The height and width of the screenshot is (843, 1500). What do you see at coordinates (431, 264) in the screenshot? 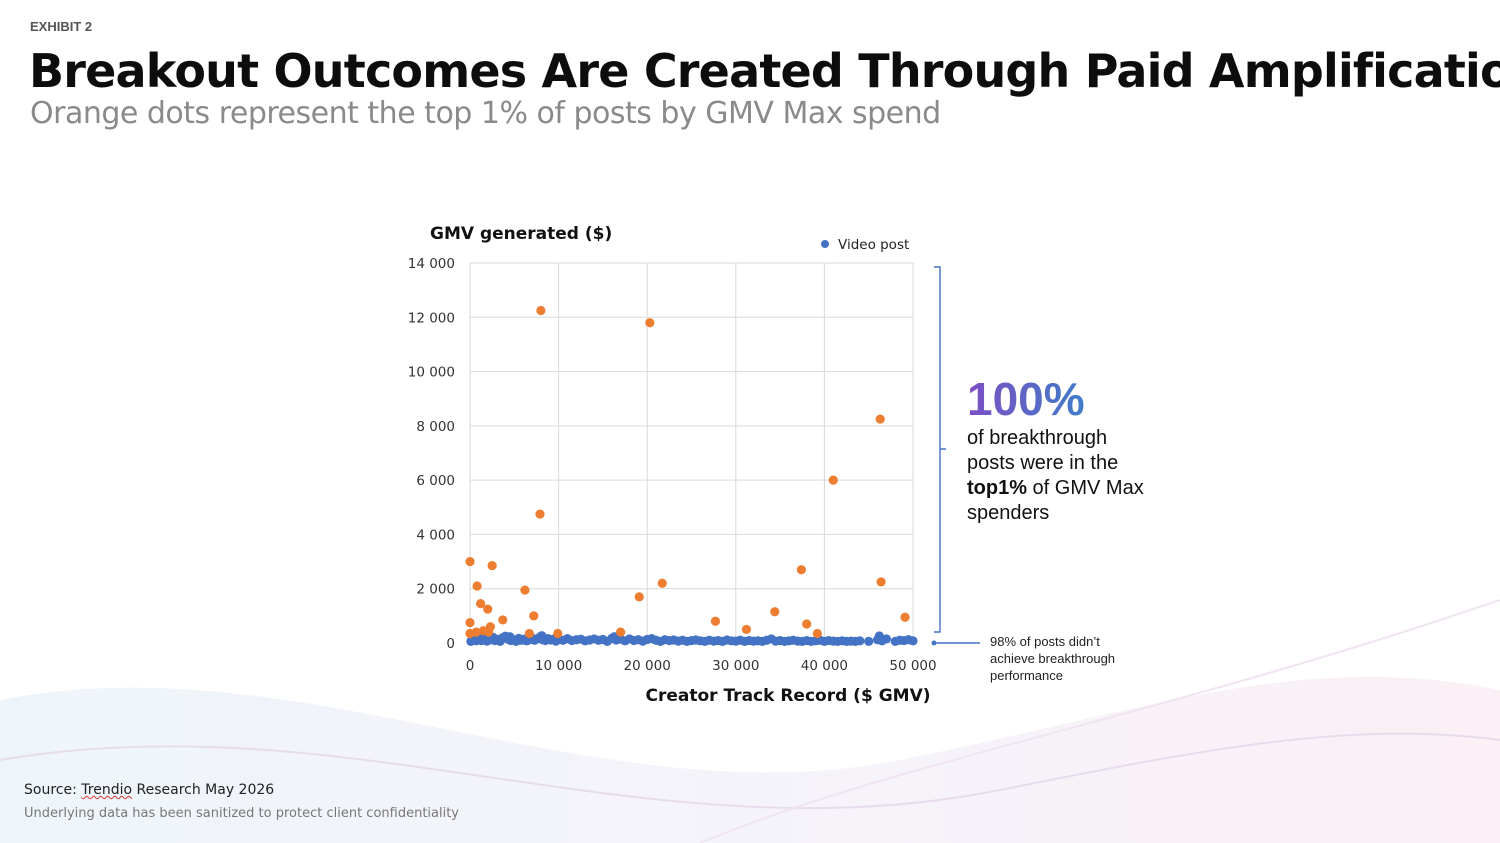
I see `y-tick-label: 14 000` at bounding box center [431, 264].